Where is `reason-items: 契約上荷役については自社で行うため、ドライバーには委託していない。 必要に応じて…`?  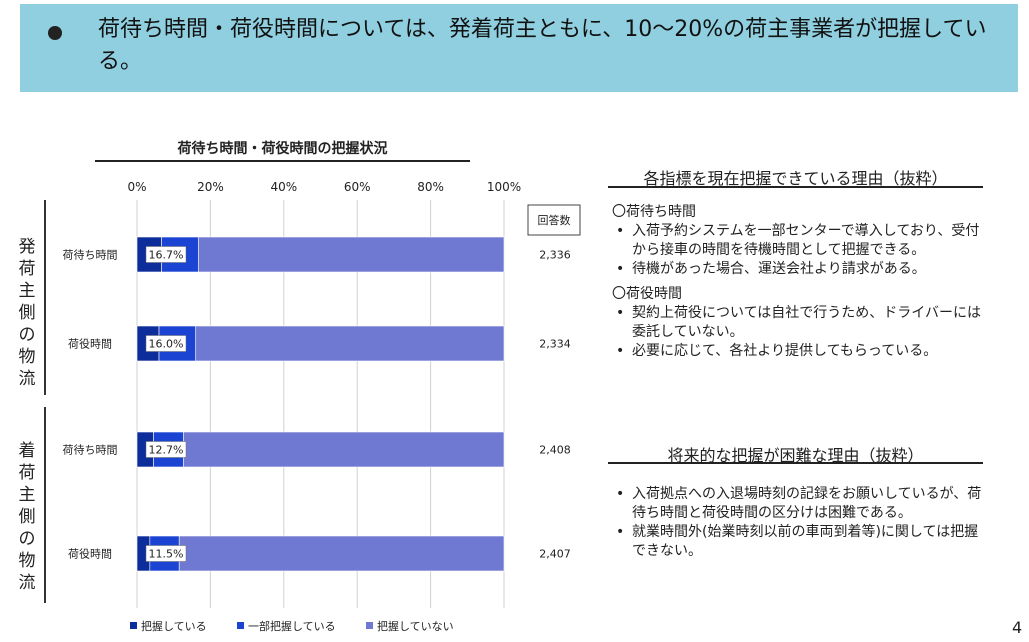 reason-items: 契約上荷役については自社で行うため、ドライバーには委託していない。 必要に応じて… is located at coordinates (797, 332).